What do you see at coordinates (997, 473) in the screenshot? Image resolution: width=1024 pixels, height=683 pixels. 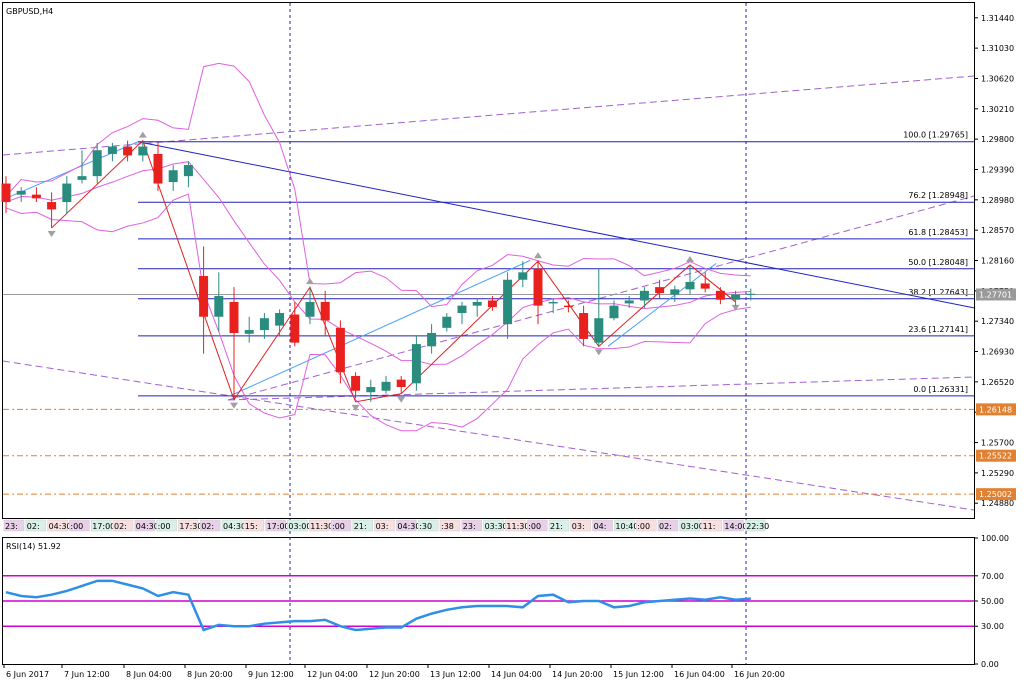 I see `y-tick-label: 1.25290` at bounding box center [997, 473].